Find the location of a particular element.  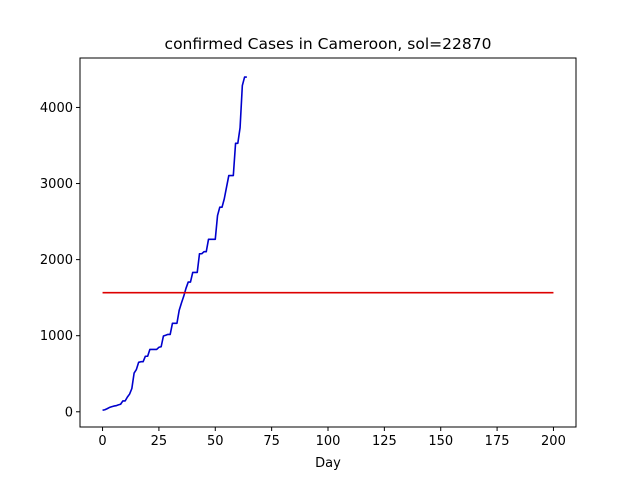

x-tick-label: 25 is located at coordinates (159, 441).